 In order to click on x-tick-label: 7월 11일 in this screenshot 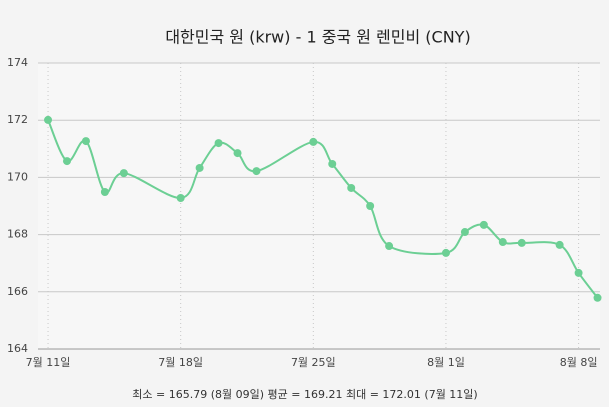, I will do `click(48, 362)`.